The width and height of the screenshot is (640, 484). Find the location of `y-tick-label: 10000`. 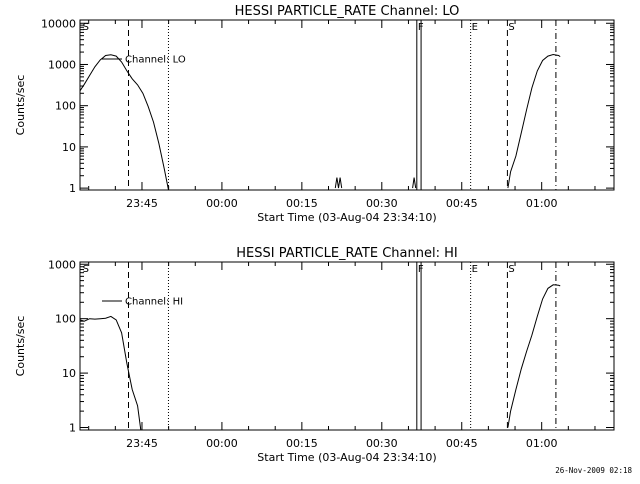

y-tick-label: 10000 is located at coordinates (58, 23).